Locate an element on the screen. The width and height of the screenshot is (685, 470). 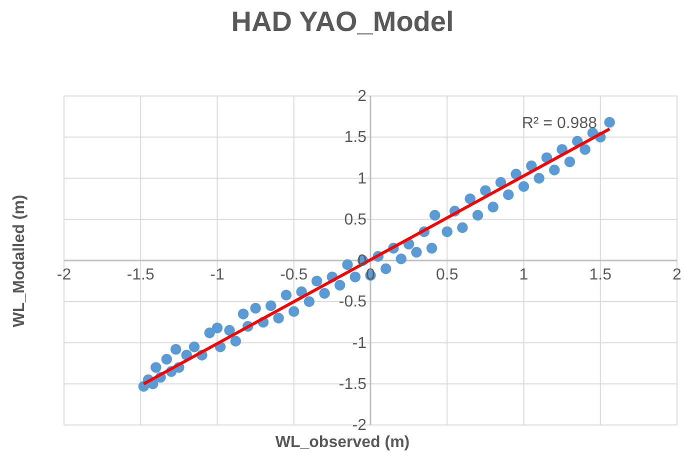
y-tick-label: 1 is located at coordinates (362, 179).